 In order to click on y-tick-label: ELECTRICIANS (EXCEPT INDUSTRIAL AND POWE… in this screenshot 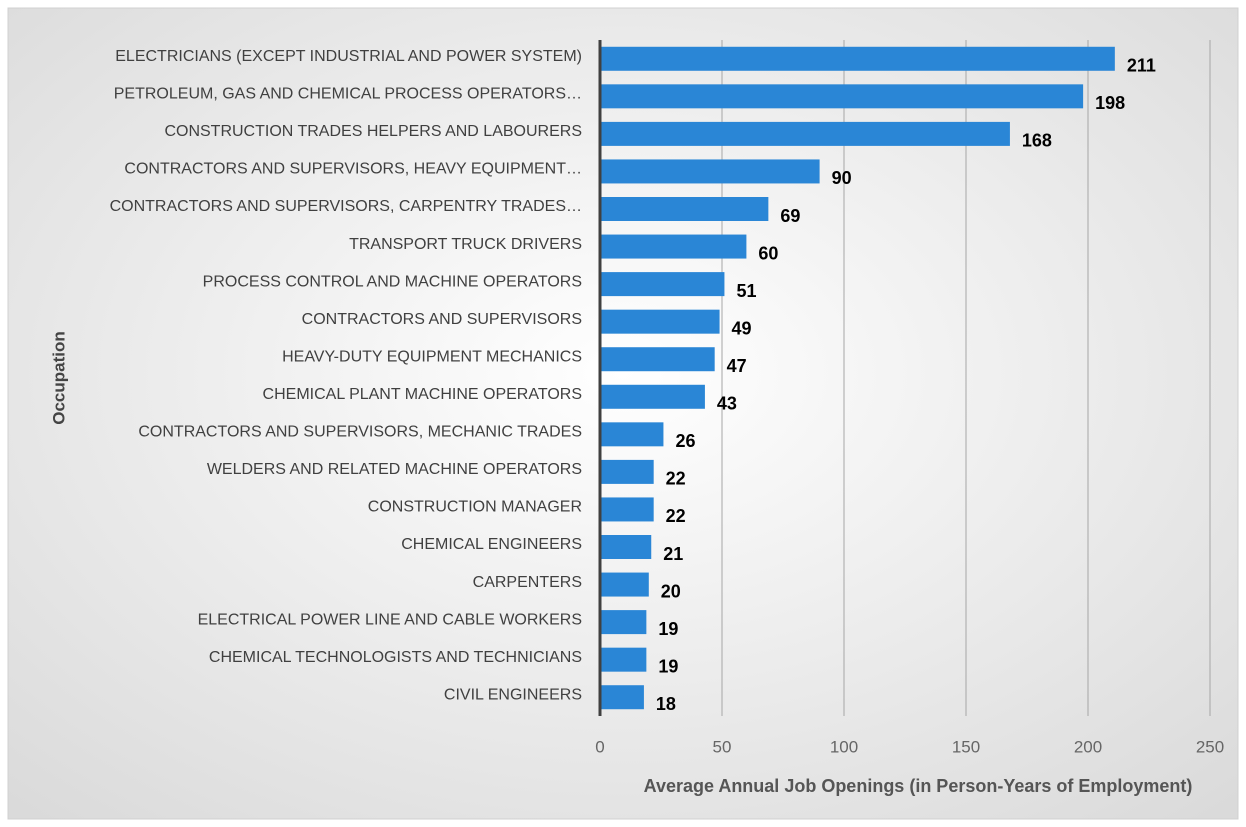, I will do `click(348, 56)`.